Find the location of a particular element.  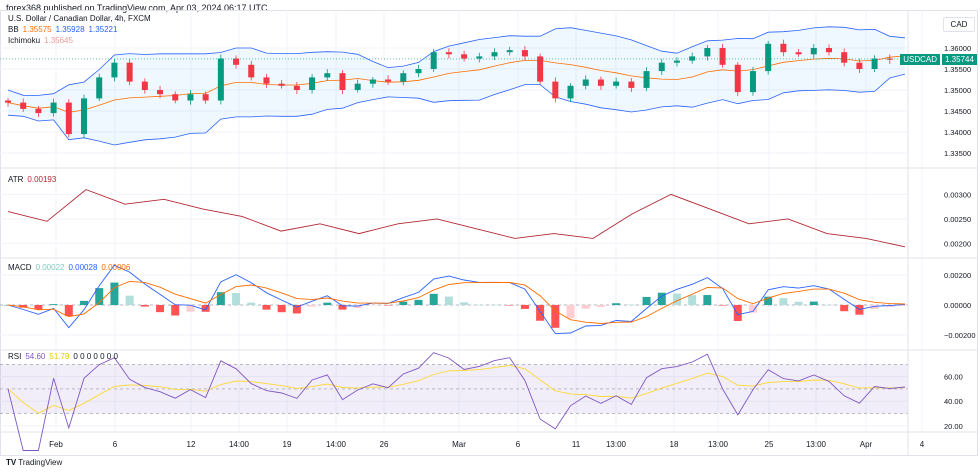

y-tick-label: 1.36000 is located at coordinates (957, 48).